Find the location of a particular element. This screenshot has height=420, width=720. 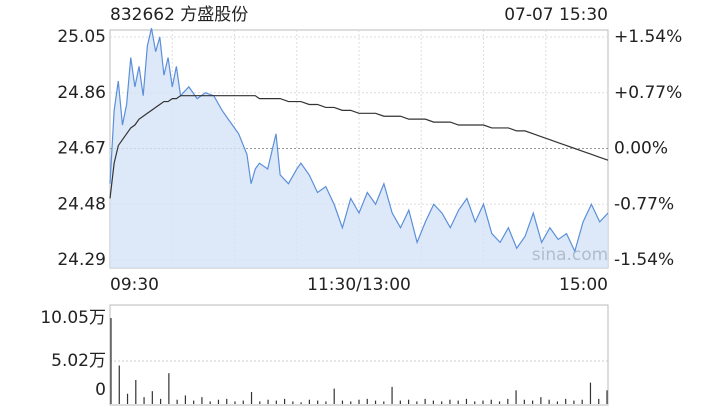

y-tick-label: 10.05万 is located at coordinates (73, 318).